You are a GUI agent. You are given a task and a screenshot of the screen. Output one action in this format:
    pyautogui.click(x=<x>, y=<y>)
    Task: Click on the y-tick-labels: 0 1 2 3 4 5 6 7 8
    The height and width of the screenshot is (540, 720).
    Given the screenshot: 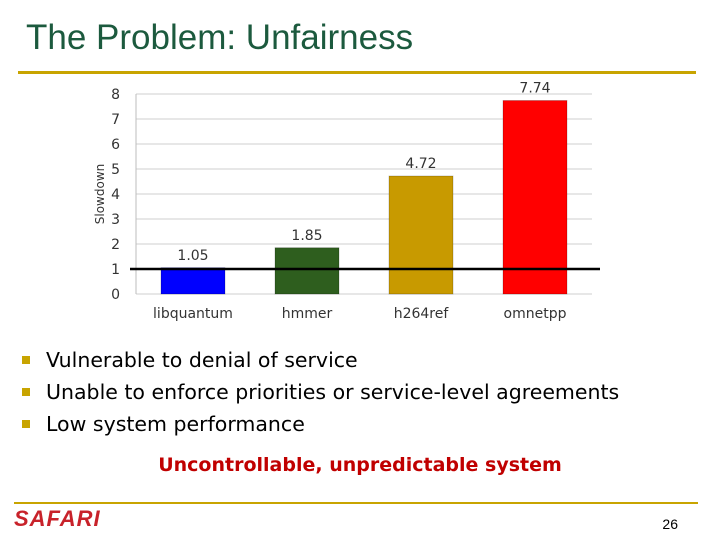 What is the action you would take?
    pyautogui.click(x=115, y=195)
    